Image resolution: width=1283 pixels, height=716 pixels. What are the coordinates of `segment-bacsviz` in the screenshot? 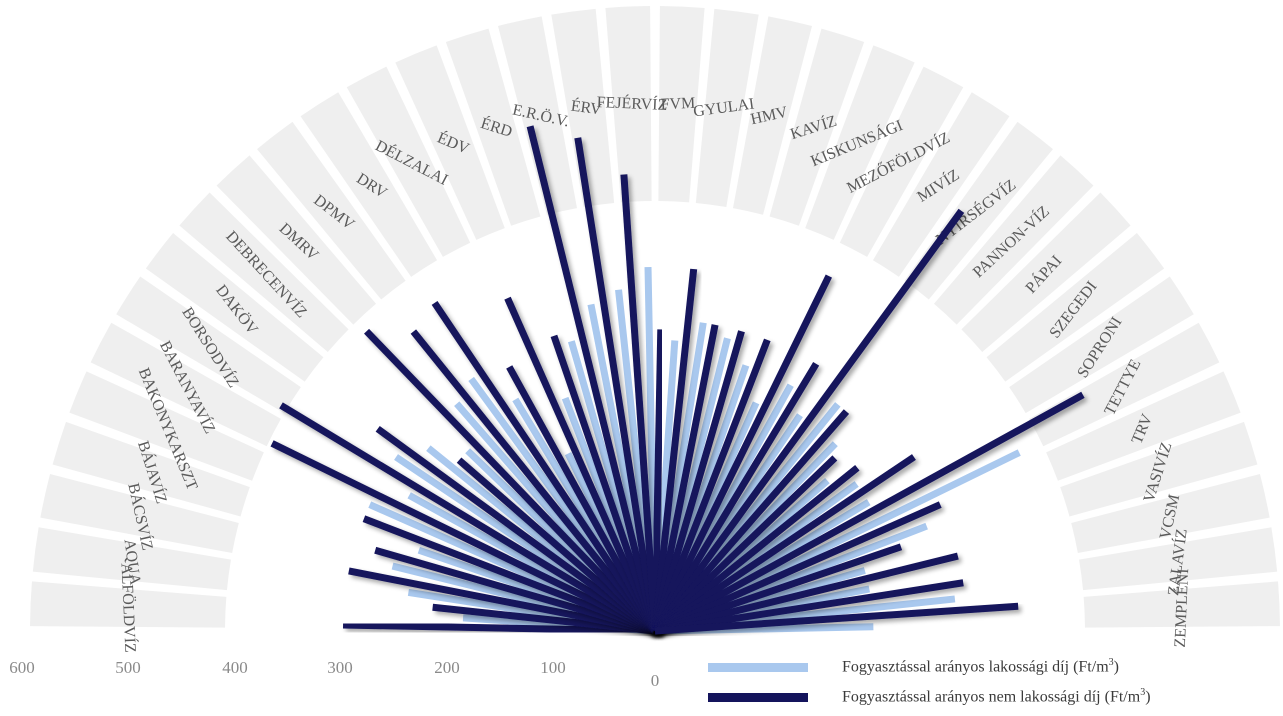 It's located at (139, 513).